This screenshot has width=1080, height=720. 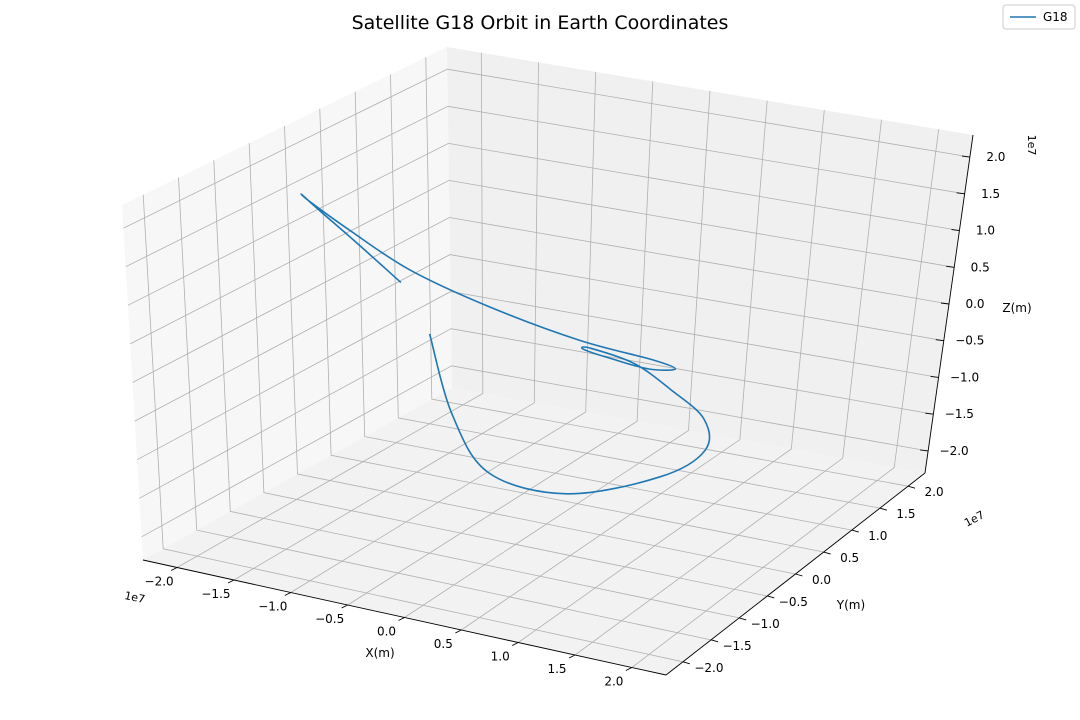 I want to click on z-tick-label-4: 0.0, so click(x=974, y=304).